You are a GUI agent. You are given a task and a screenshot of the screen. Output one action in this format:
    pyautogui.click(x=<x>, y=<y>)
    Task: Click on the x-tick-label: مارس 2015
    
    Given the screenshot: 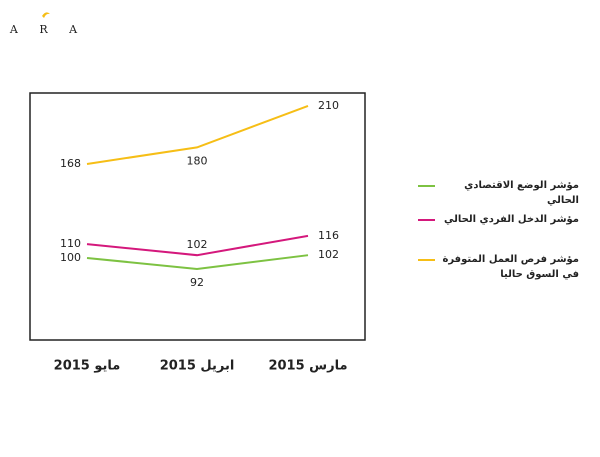 What is the action you would take?
    pyautogui.click(x=307, y=366)
    